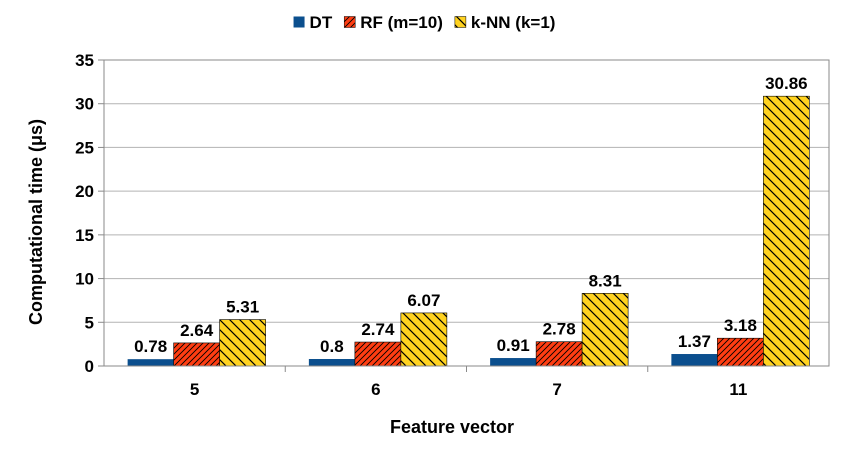  I want to click on x-tick-label-7: 7, so click(556, 389).